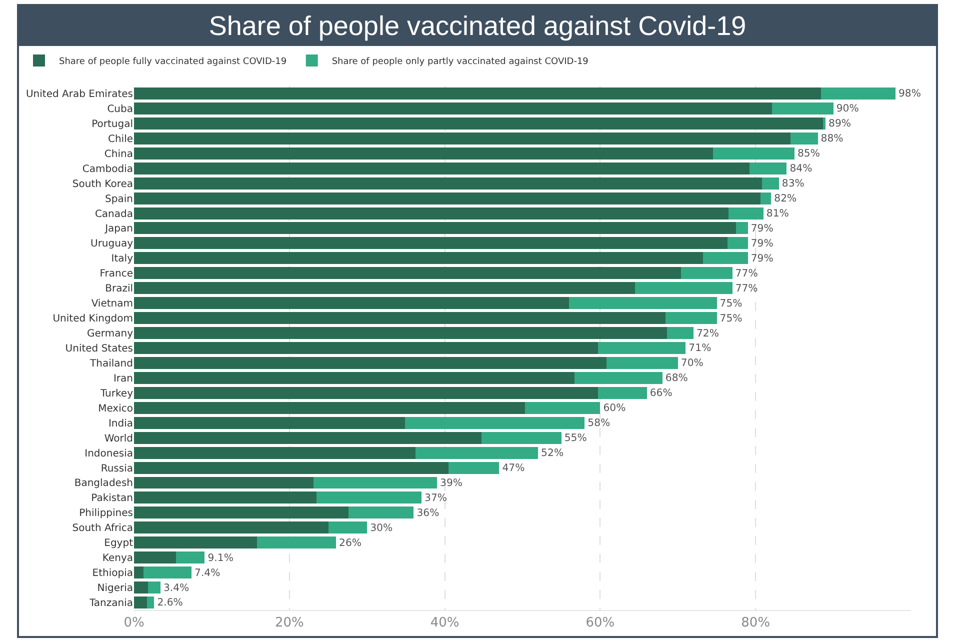  What do you see at coordinates (117, 558) in the screenshot?
I see `y-tick-label: Kenya` at bounding box center [117, 558].